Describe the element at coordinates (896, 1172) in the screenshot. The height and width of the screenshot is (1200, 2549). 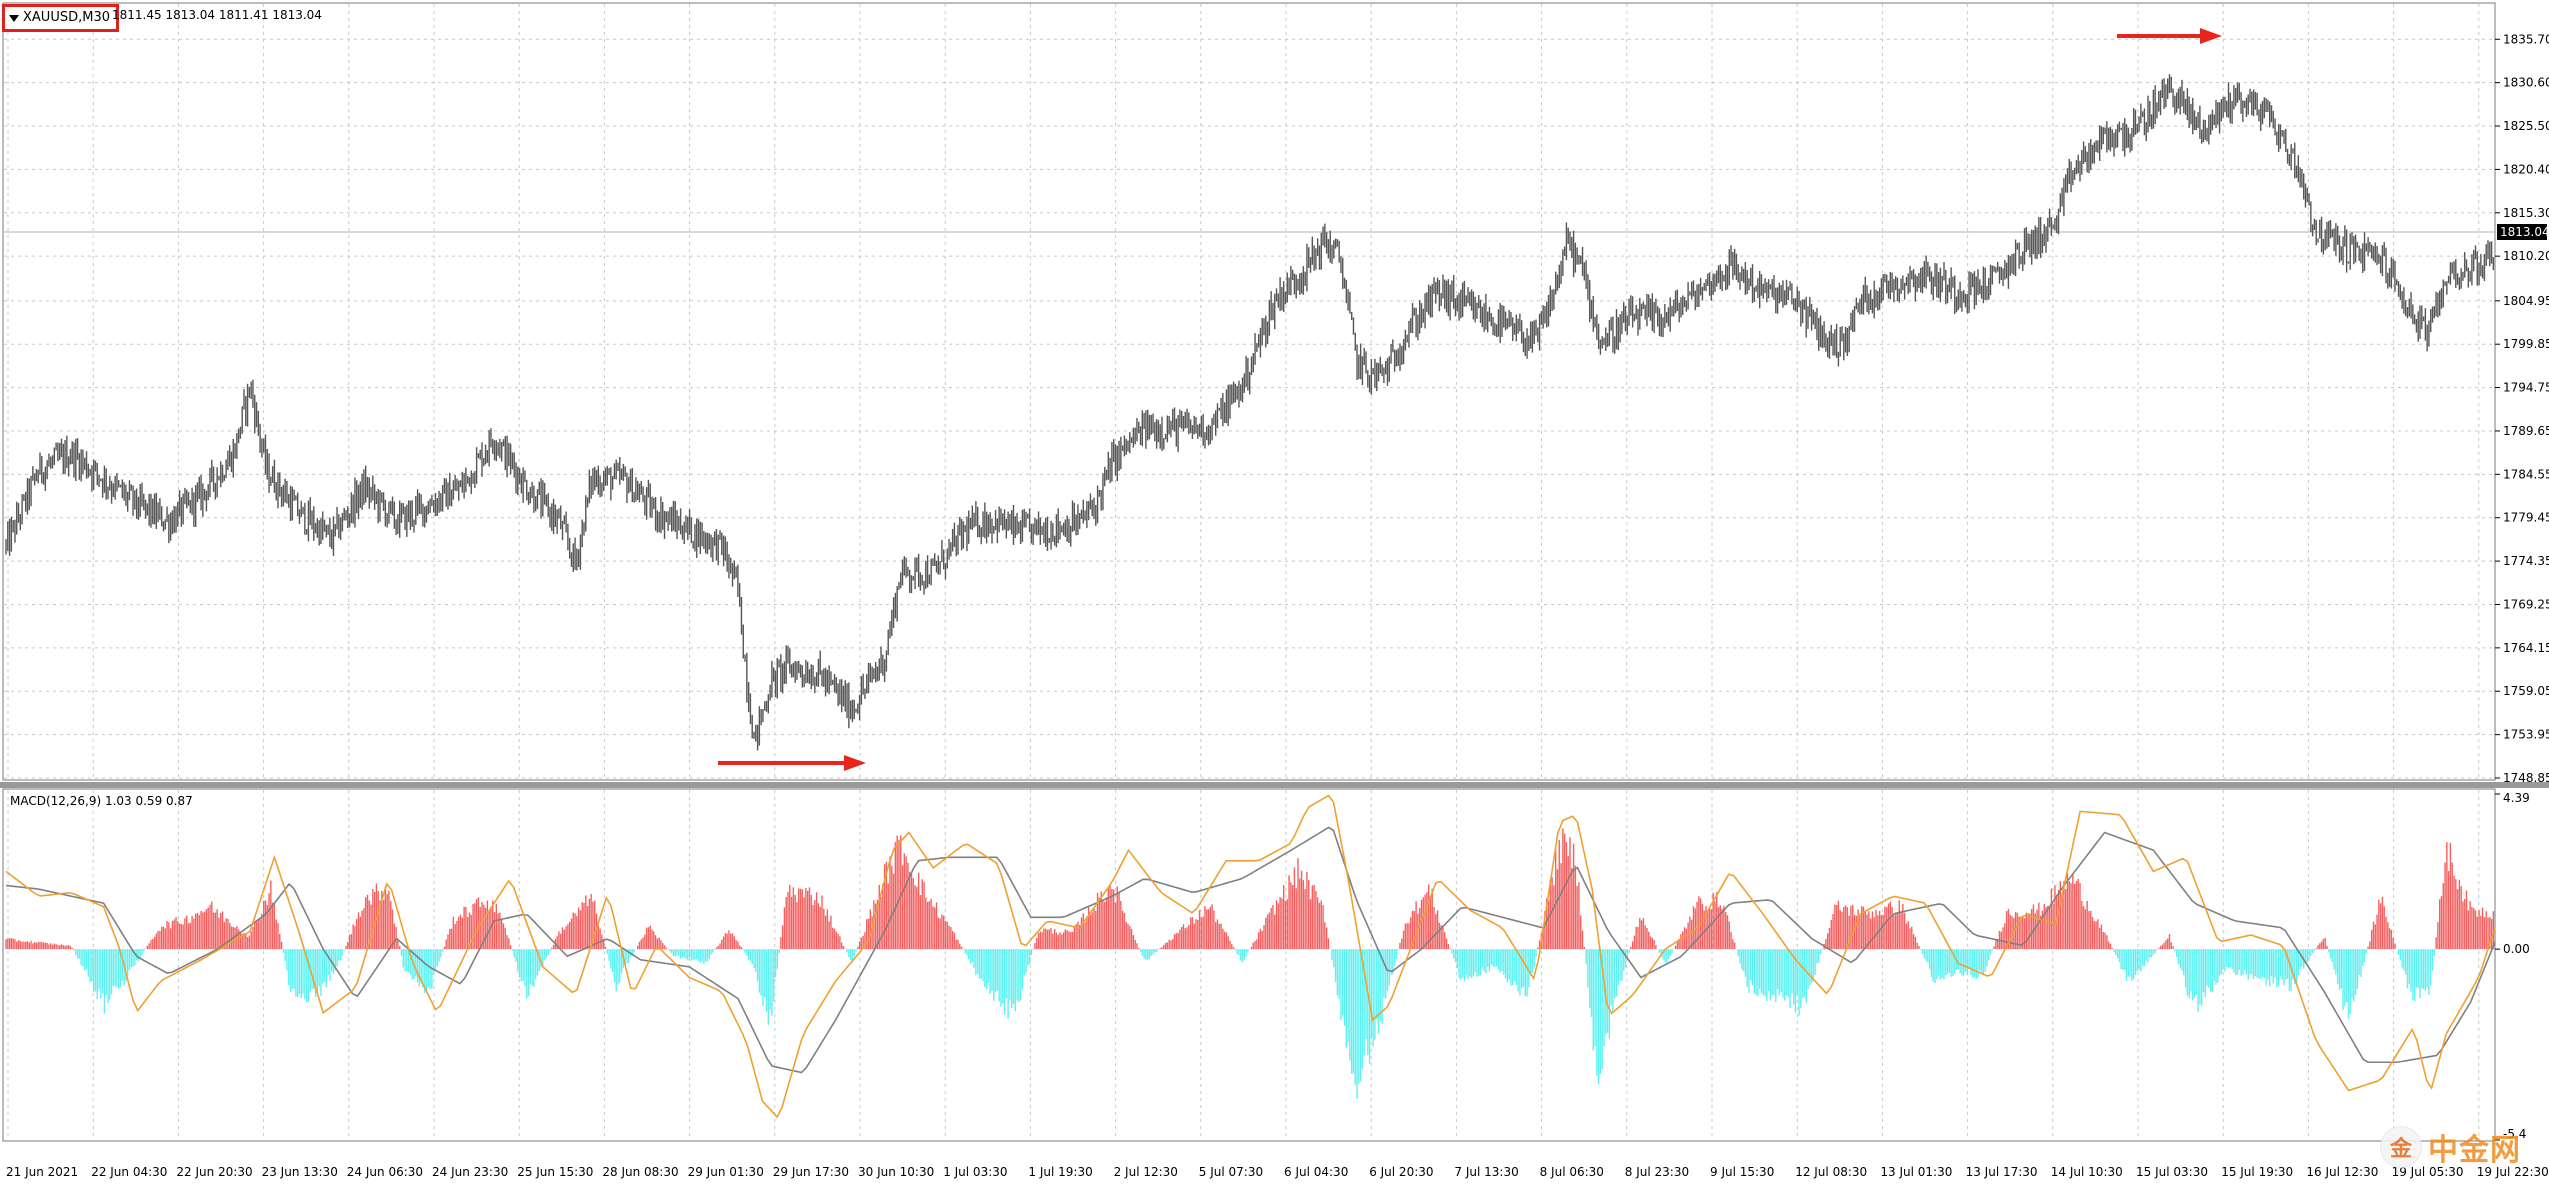
I see `time-axis-label: 30 Jun 10:30` at that location.